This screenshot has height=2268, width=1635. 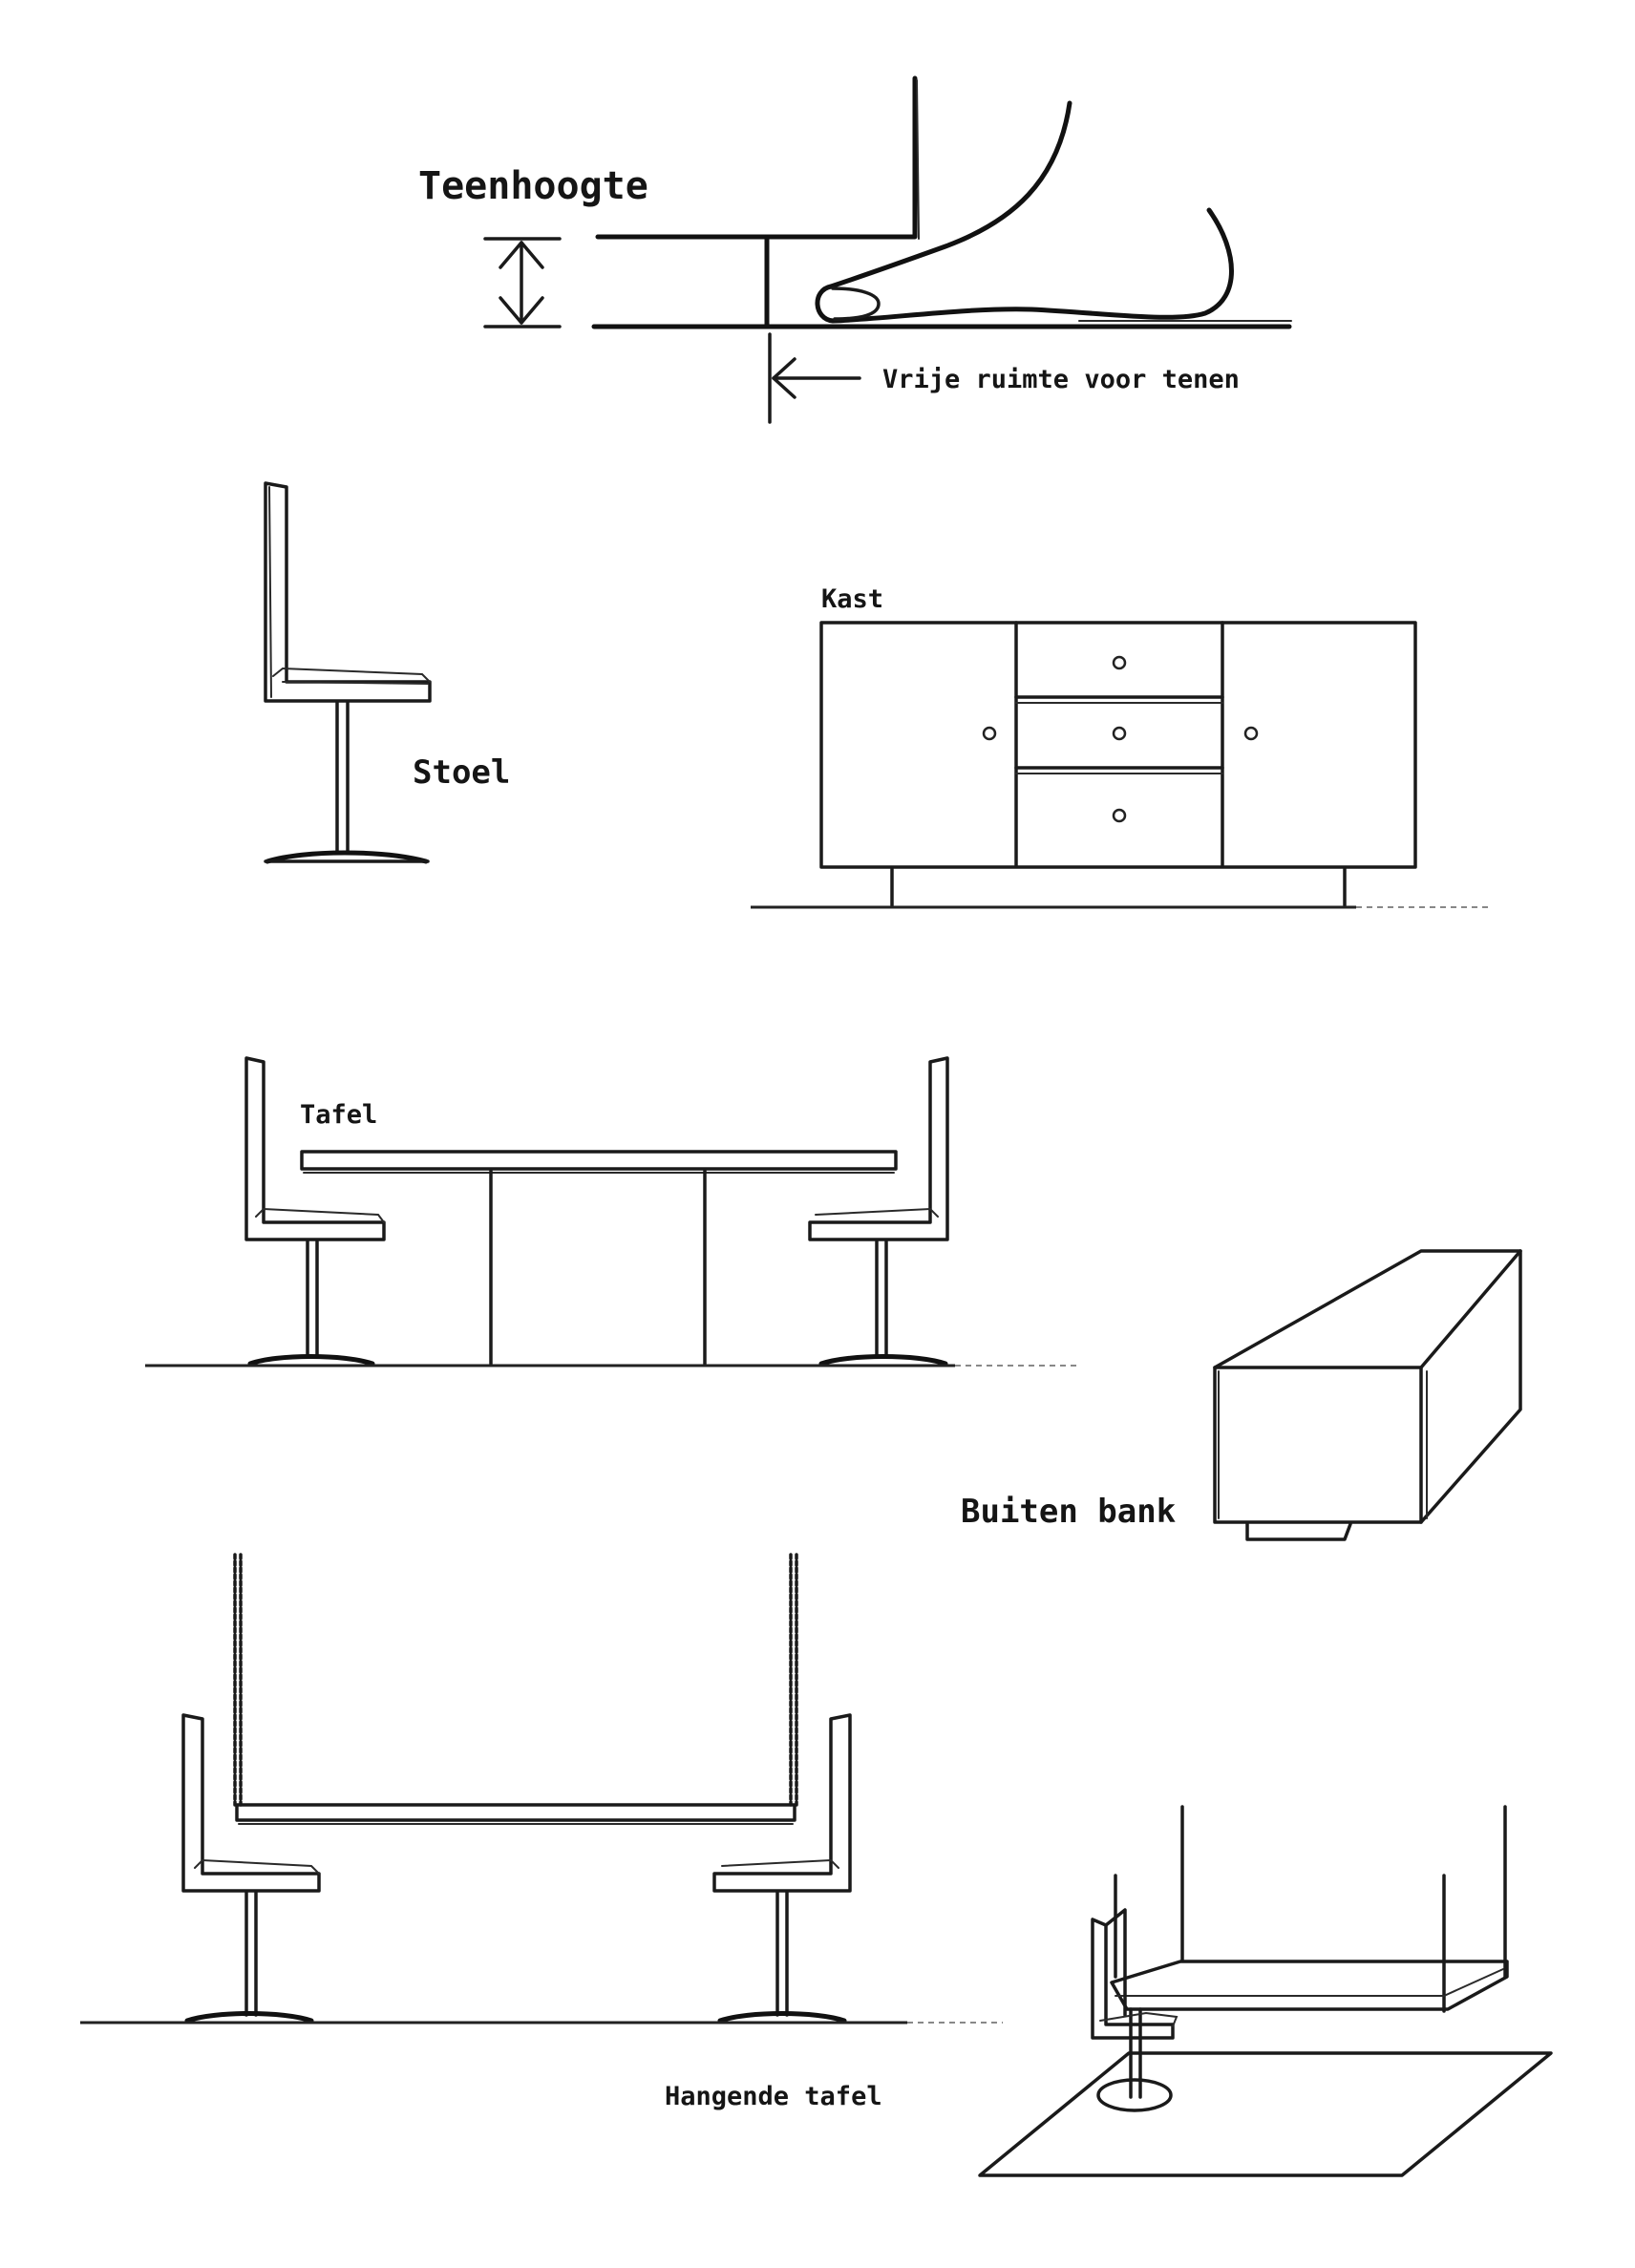 What do you see at coordinates (852, 599) in the screenshot?
I see `cabinet-label: Kast` at bounding box center [852, 599].